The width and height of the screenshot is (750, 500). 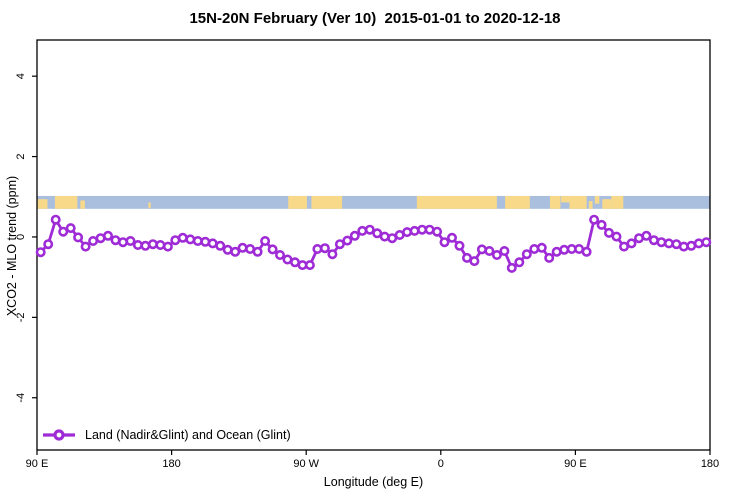 I want to click on map-band-ocean, so click(x=373, y=202).